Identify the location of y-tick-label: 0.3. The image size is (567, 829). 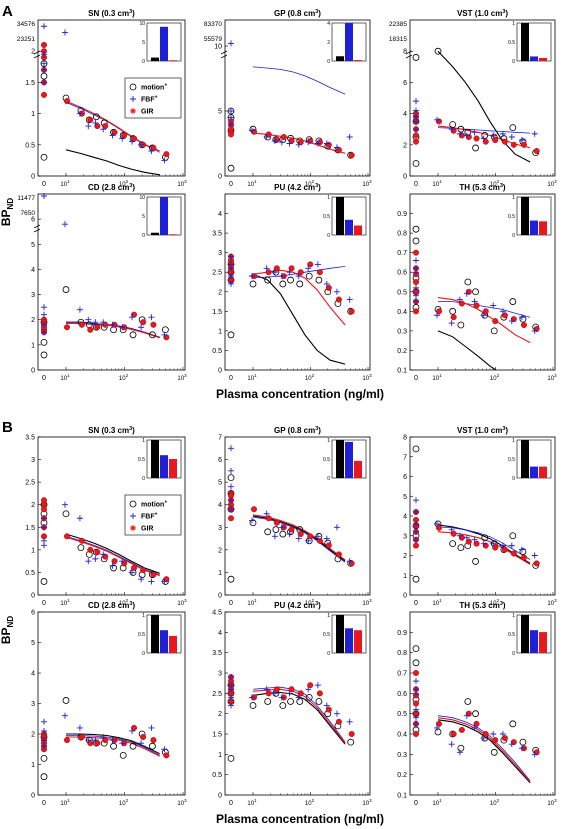
(402, 331).